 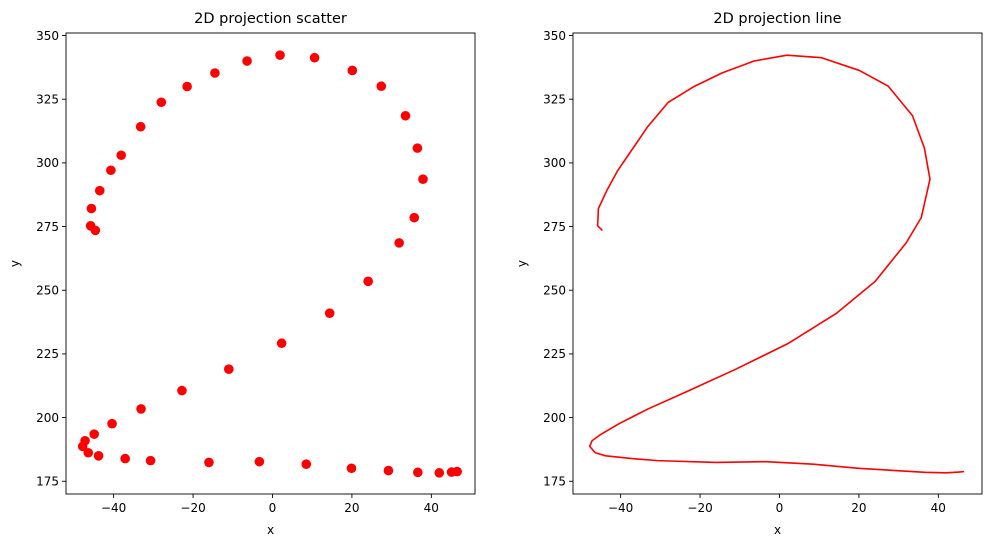 What do you see at coordinates (777, 19) in the screenshot?
I see `chart-title: 2D projection line` at bounding box center [777, 19].